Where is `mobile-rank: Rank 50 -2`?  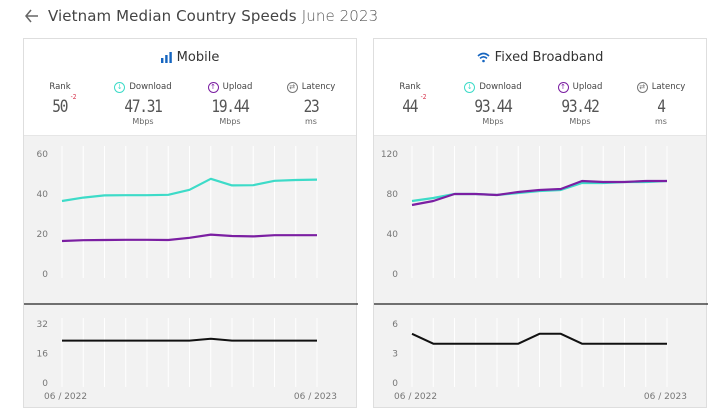 mobile-rank: Rank 50 -2 is located at coordinates (60, 99).